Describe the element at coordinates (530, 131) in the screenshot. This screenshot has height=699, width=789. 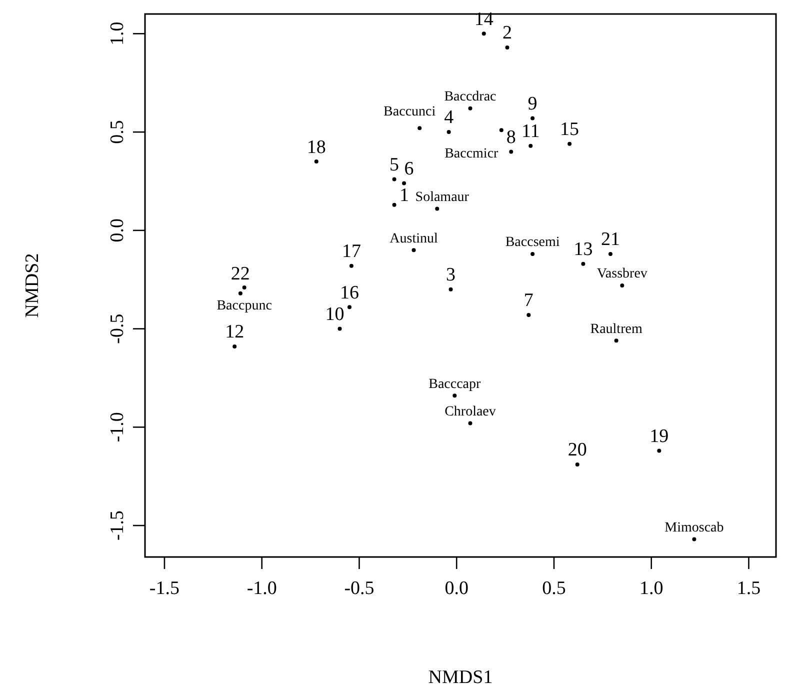
I see `annotation: 11` at that location.